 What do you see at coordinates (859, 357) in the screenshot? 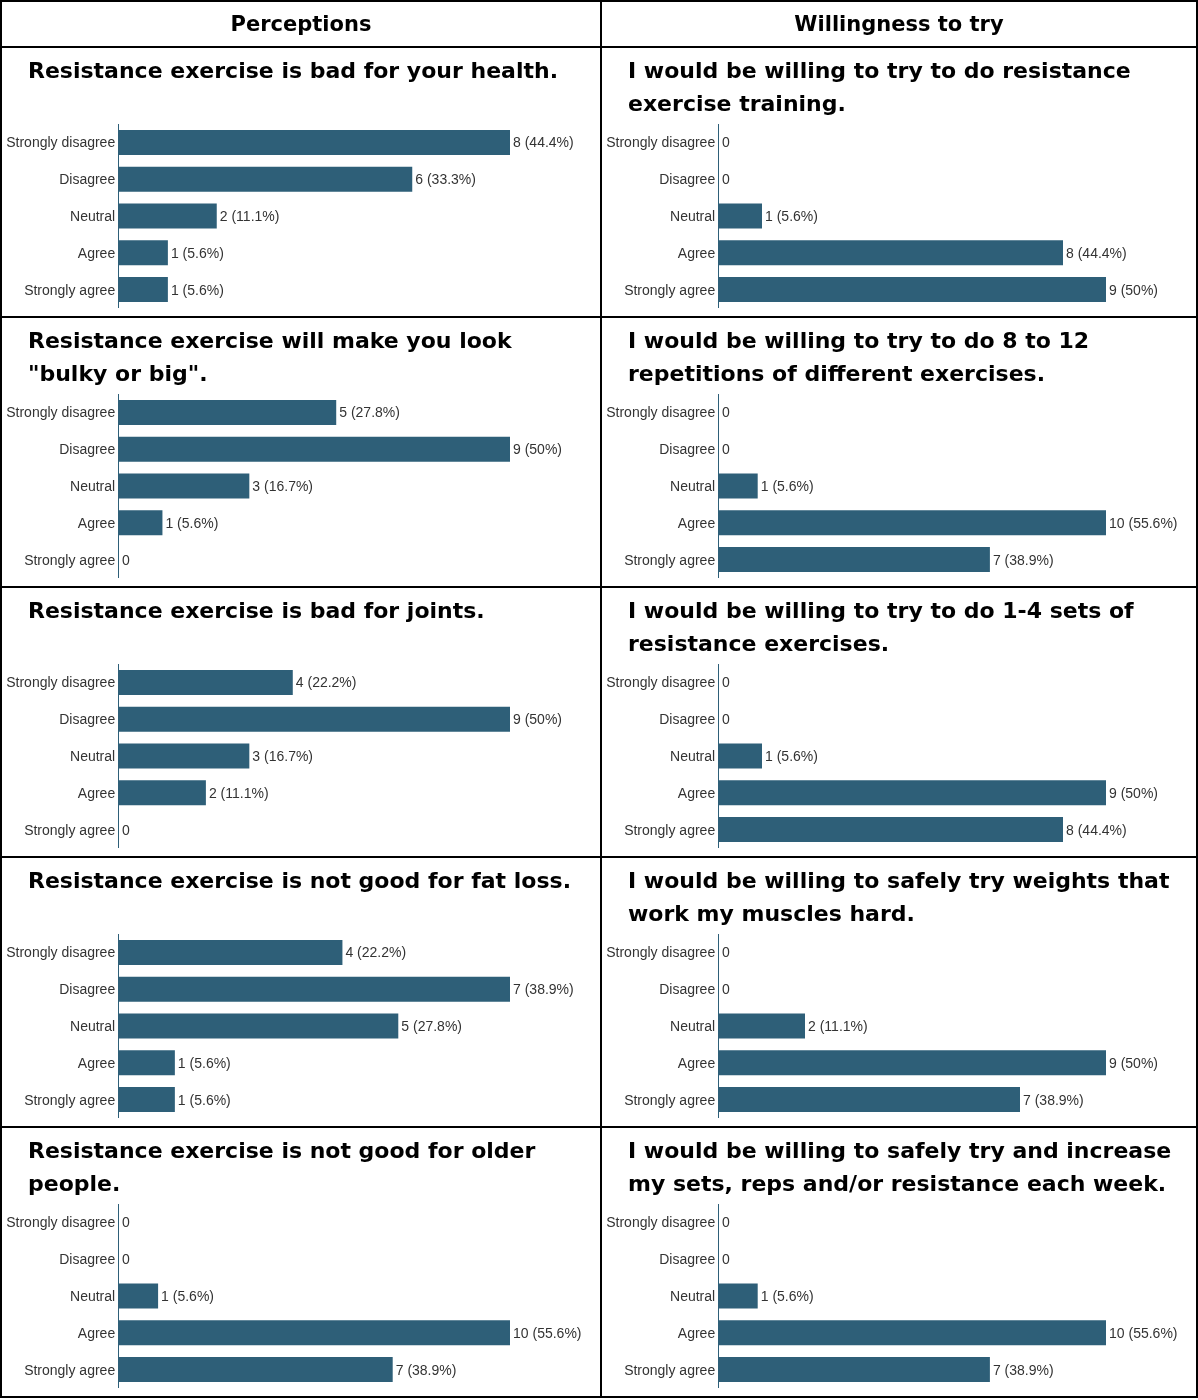
I see `chart-title: I would be willing to try to do 8 to 12 repetitions of different exercises.` at bounding box center [859, 357].